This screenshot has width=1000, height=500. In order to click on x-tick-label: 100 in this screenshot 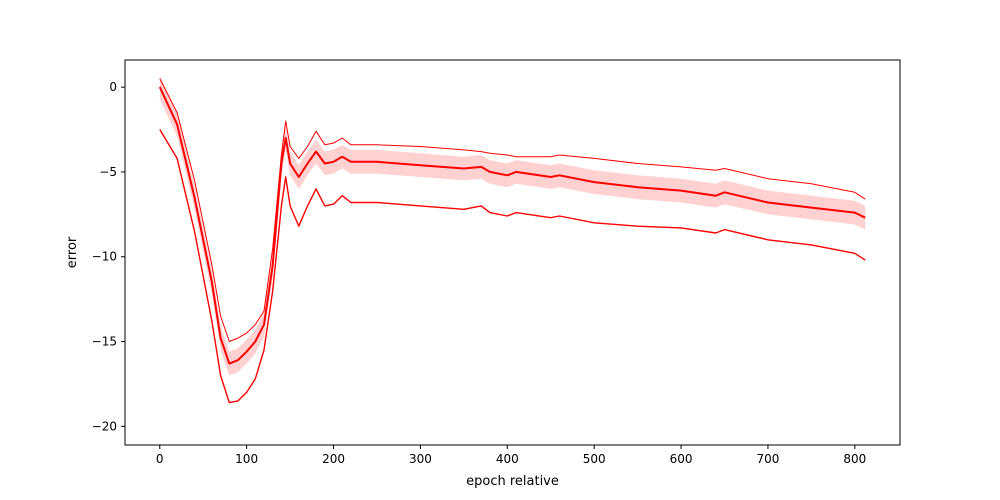, I will do `click(246, 459)`.